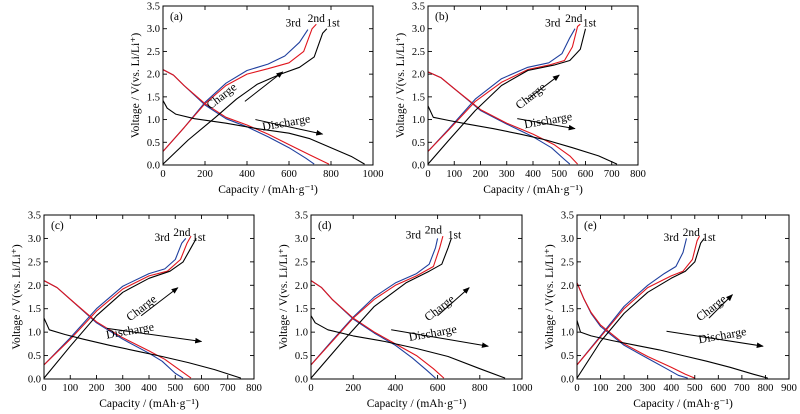 This screenshot has width=800, height=414. Describe the element at coordinates (632, 330) in the screenshot. I see `series-3rd-discharge-line` at that location.